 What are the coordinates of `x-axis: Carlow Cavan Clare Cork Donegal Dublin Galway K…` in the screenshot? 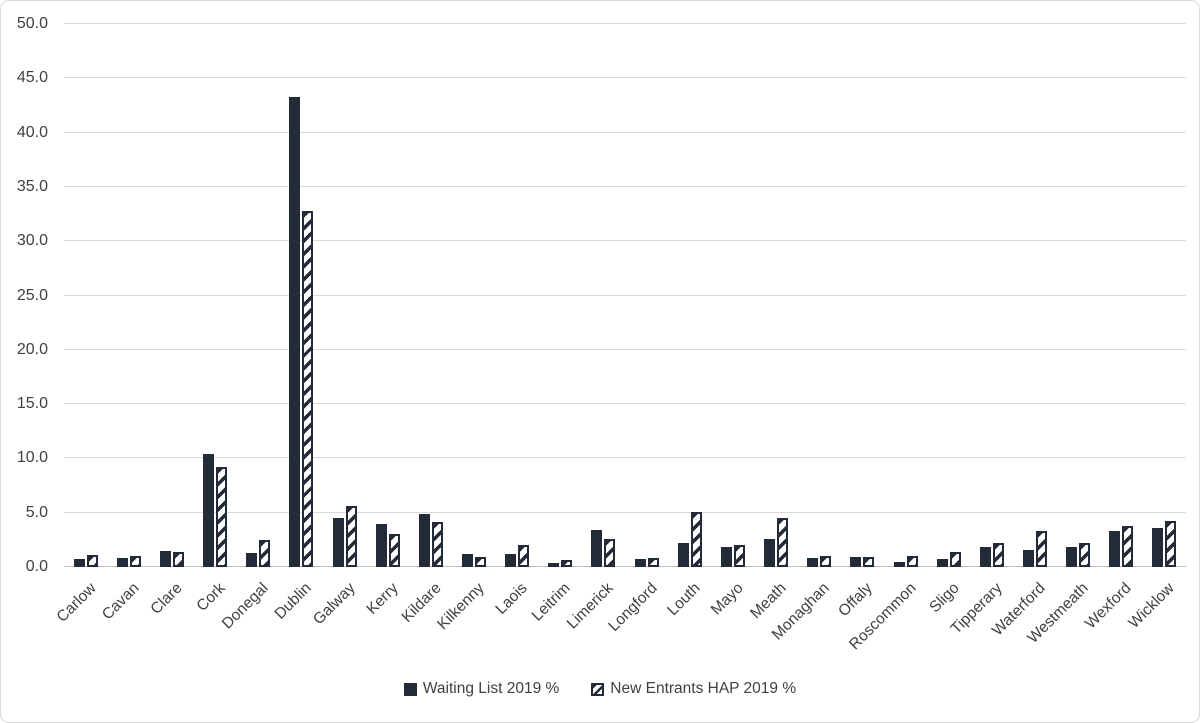 It's located at (619, 617).